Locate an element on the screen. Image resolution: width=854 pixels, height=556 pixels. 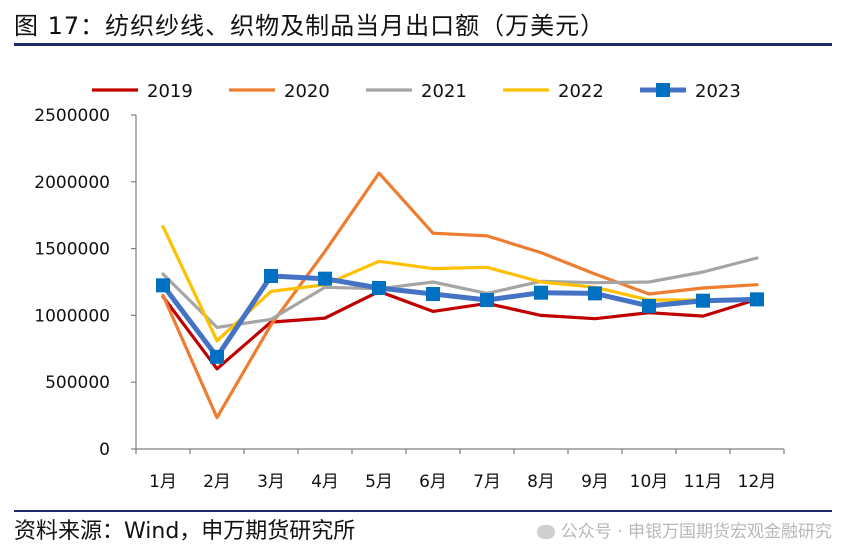
legend-label: 2023 is located at coordinates (718, 91).